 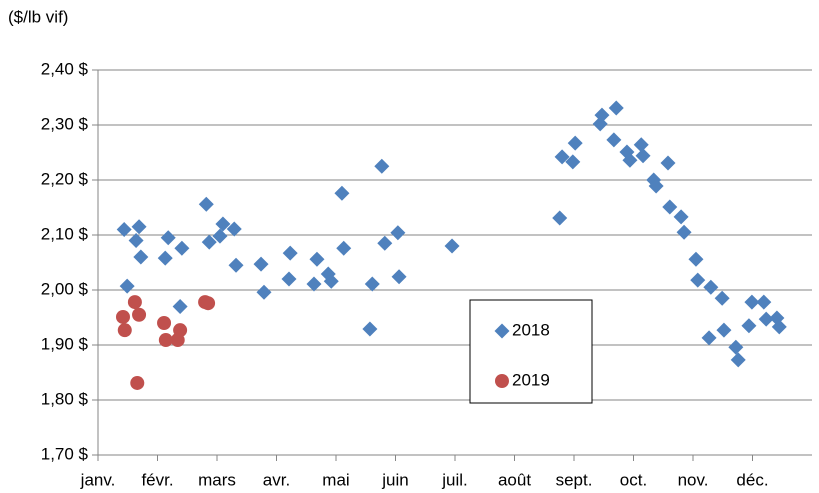 I want to click on y-tick-label: 2,40 $, so click(x=65, y=68).